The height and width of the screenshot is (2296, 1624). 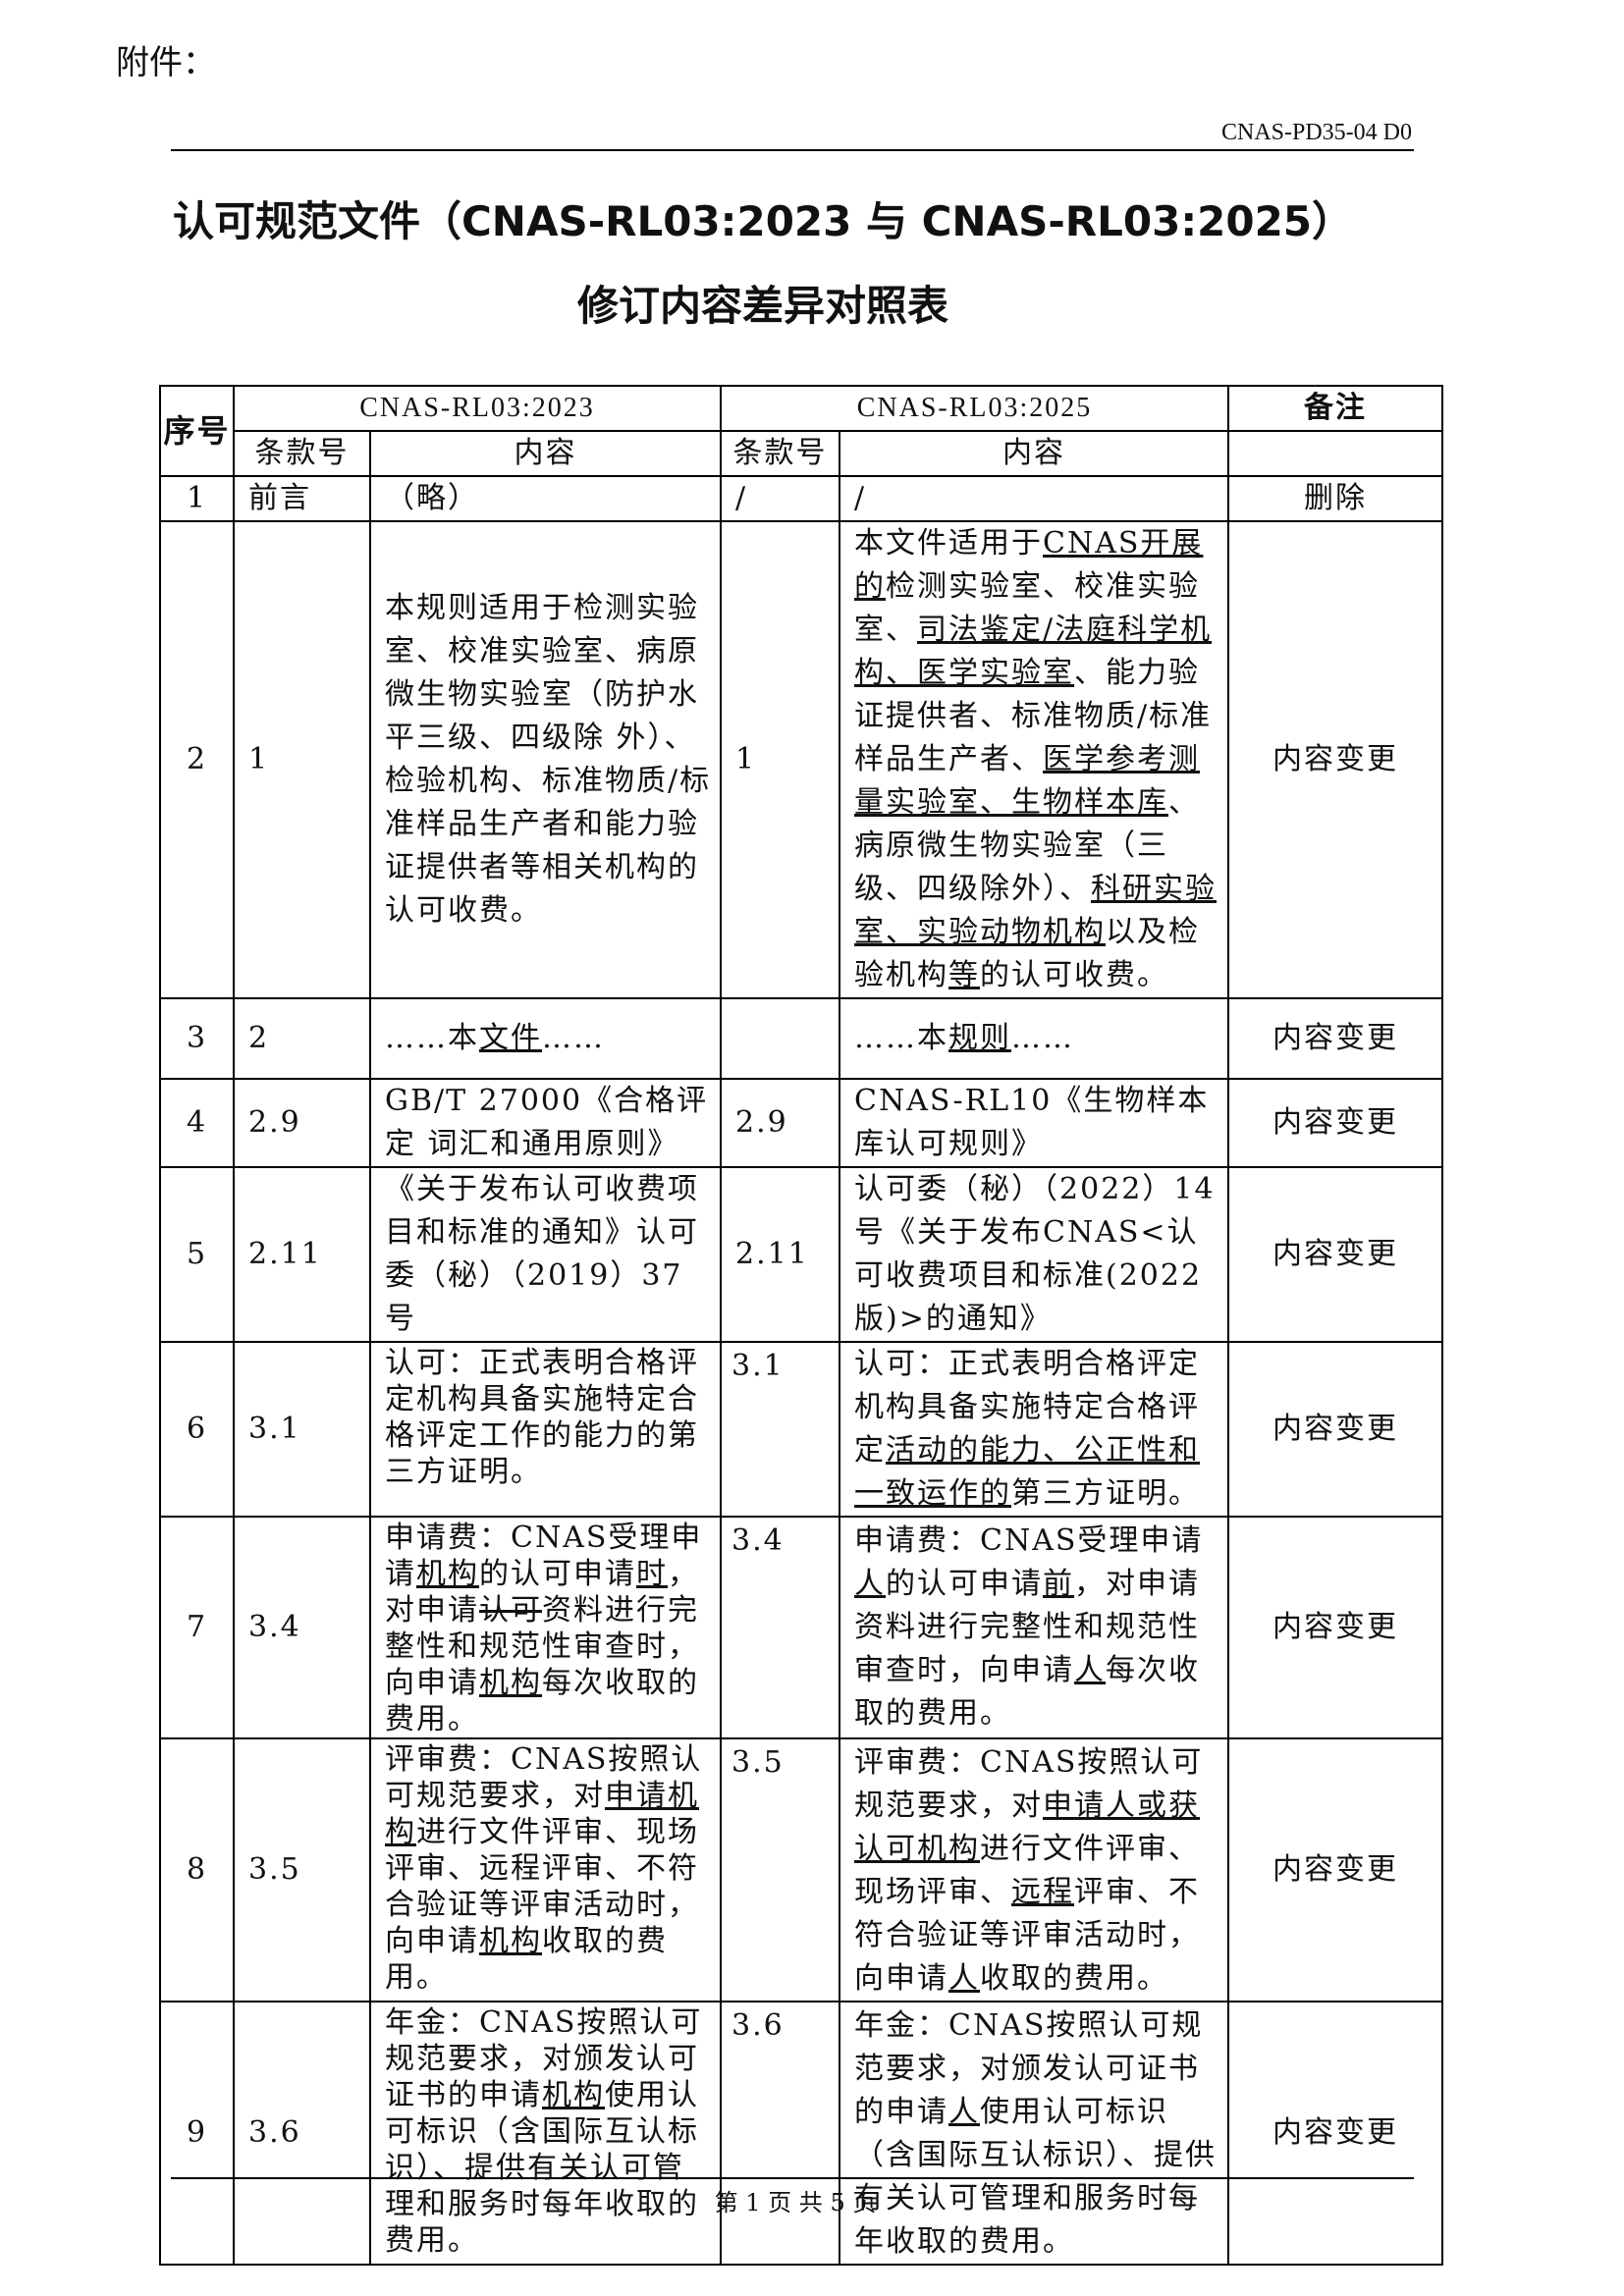 I want to click on content-text: 《关于发布认可收费项目和标准的通知》认可委（秘）（2019）37号, so click(x=542, y=1254).